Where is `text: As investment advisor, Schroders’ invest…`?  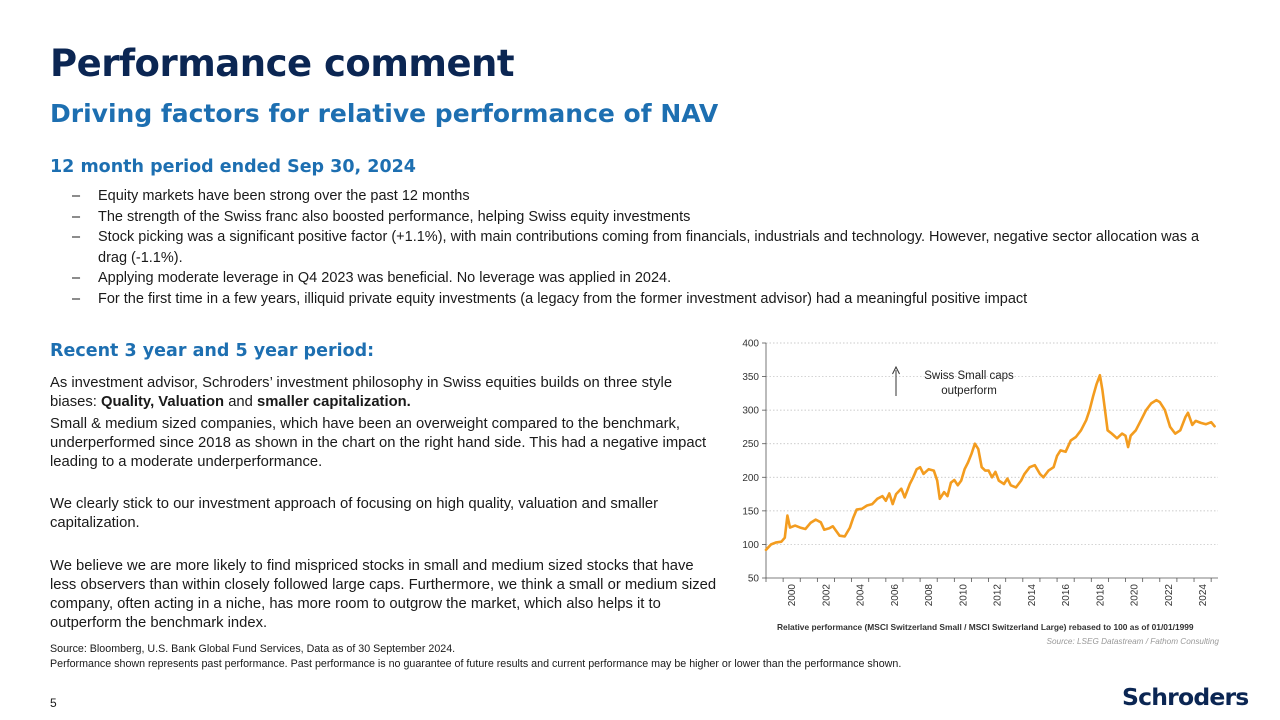 text: As investment advisor, Schroders’ invest… is located at coordinates (361, 392).